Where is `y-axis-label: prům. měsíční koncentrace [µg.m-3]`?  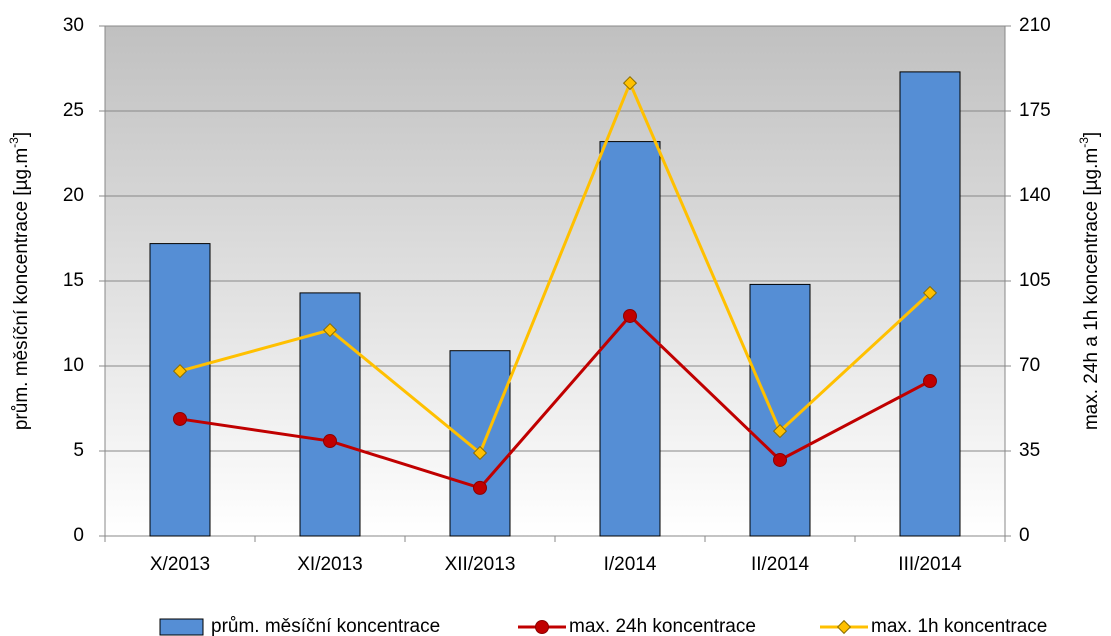 y-axis-label: prům. měsíční koncentrace [µg.m-3] is located at coordinates (19, 281).